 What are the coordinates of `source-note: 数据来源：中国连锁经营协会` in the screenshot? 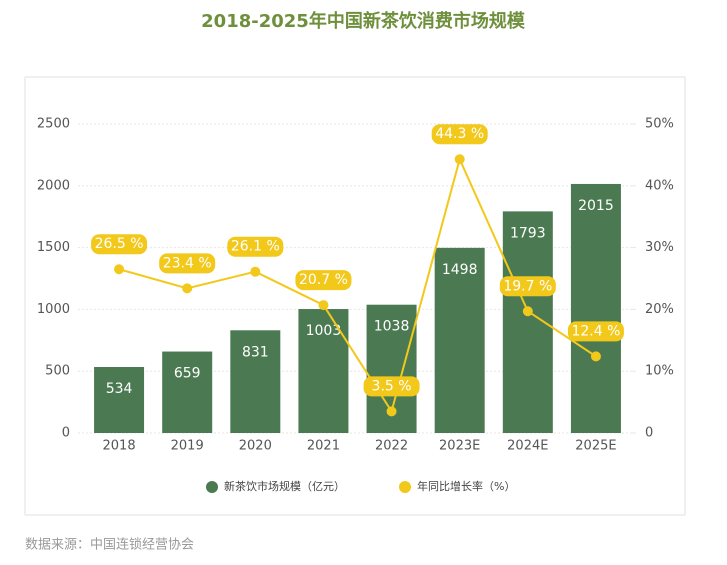 It's located at (109, 545).